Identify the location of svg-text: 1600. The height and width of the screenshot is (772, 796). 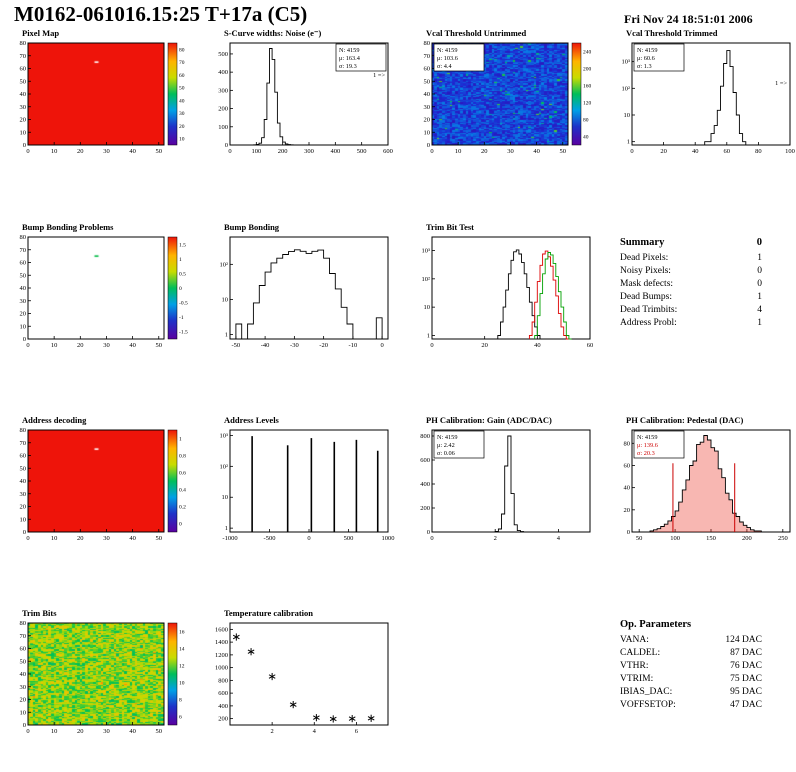
(221, 629).